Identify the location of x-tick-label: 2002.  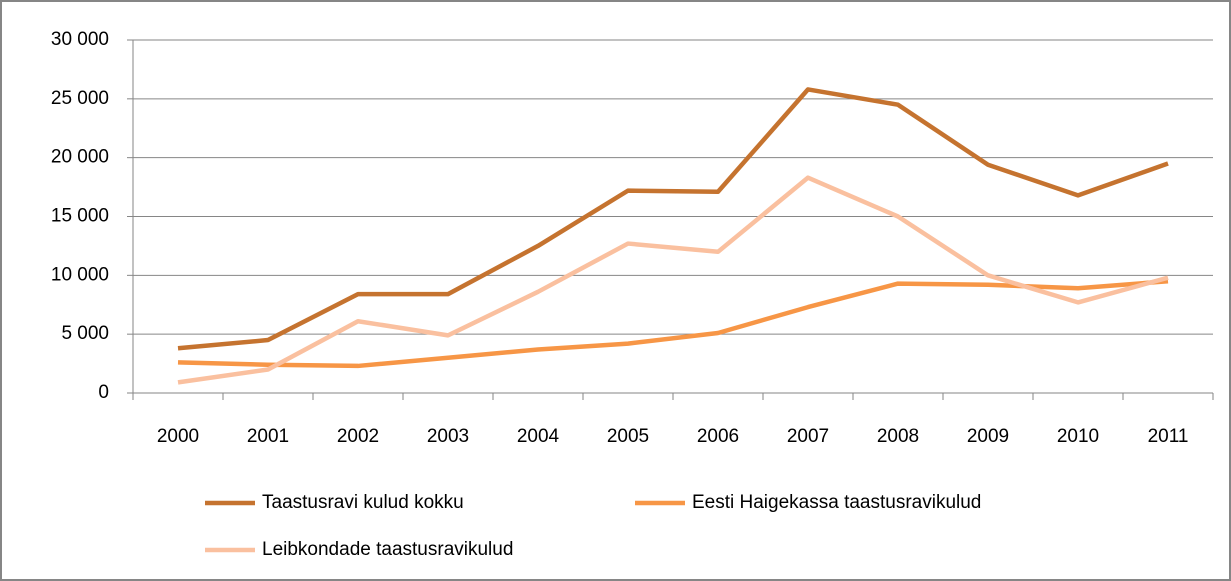
(358, 436).